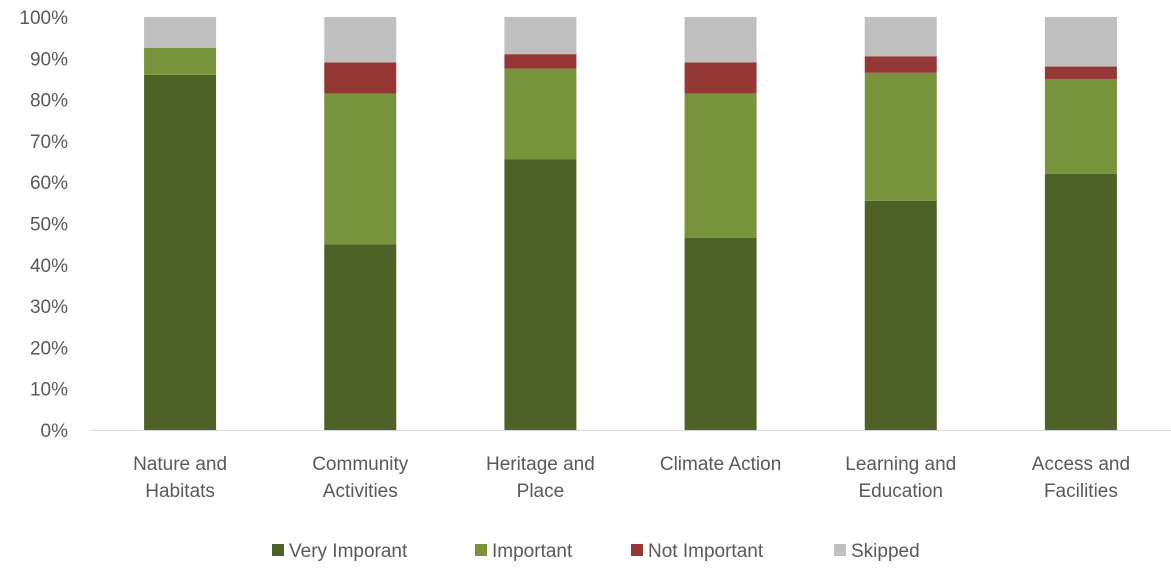 Image resolution: width=1171 pixels, height=568 pixels. Describe the element at coordinates (49, 266) in the screenshot. I see `y-tick-label: 40%` at that location.